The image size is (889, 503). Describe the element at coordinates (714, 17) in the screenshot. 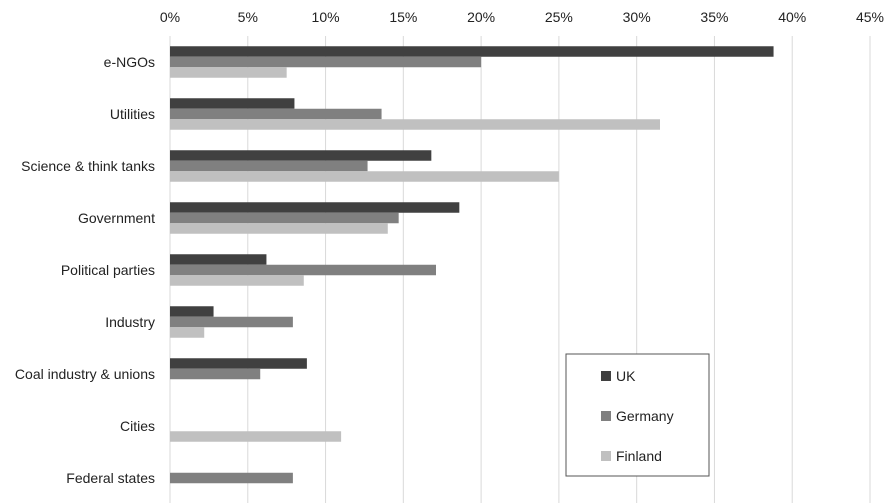

I see `x-tick-label: 35%` at that location.